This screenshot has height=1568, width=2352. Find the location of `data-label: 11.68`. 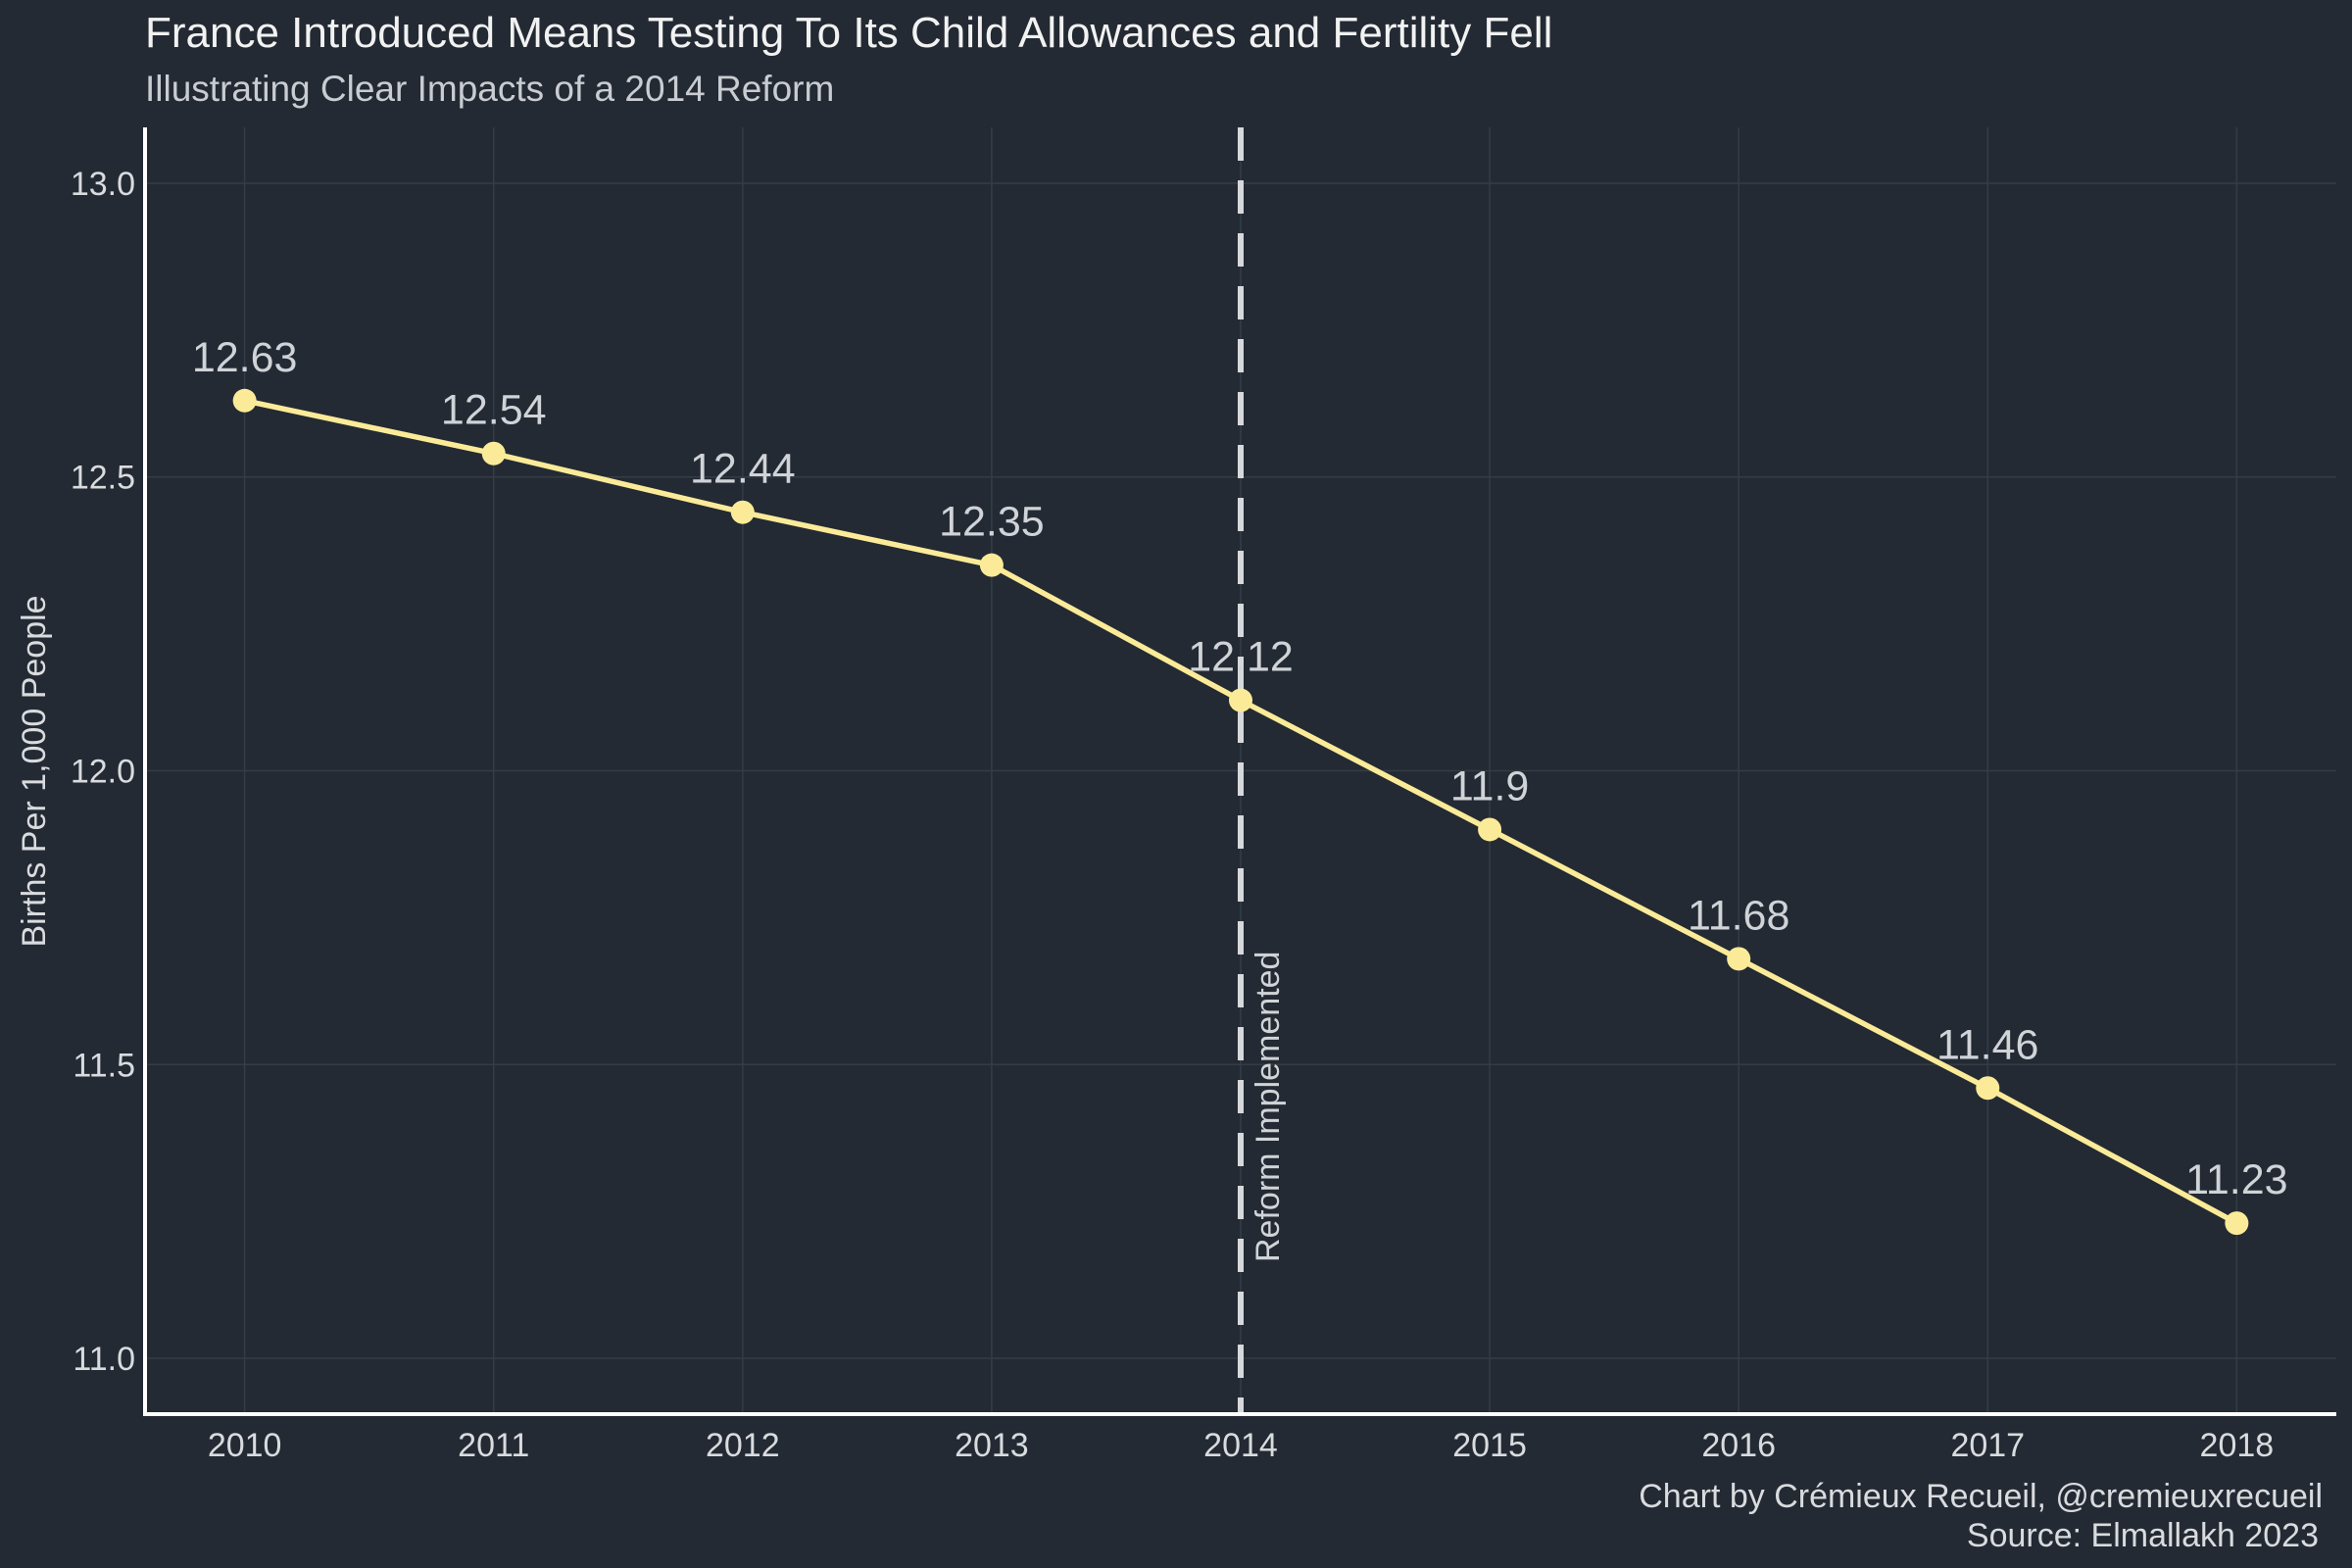

data-label: 11.68 is located at coordinates (1738, 915).